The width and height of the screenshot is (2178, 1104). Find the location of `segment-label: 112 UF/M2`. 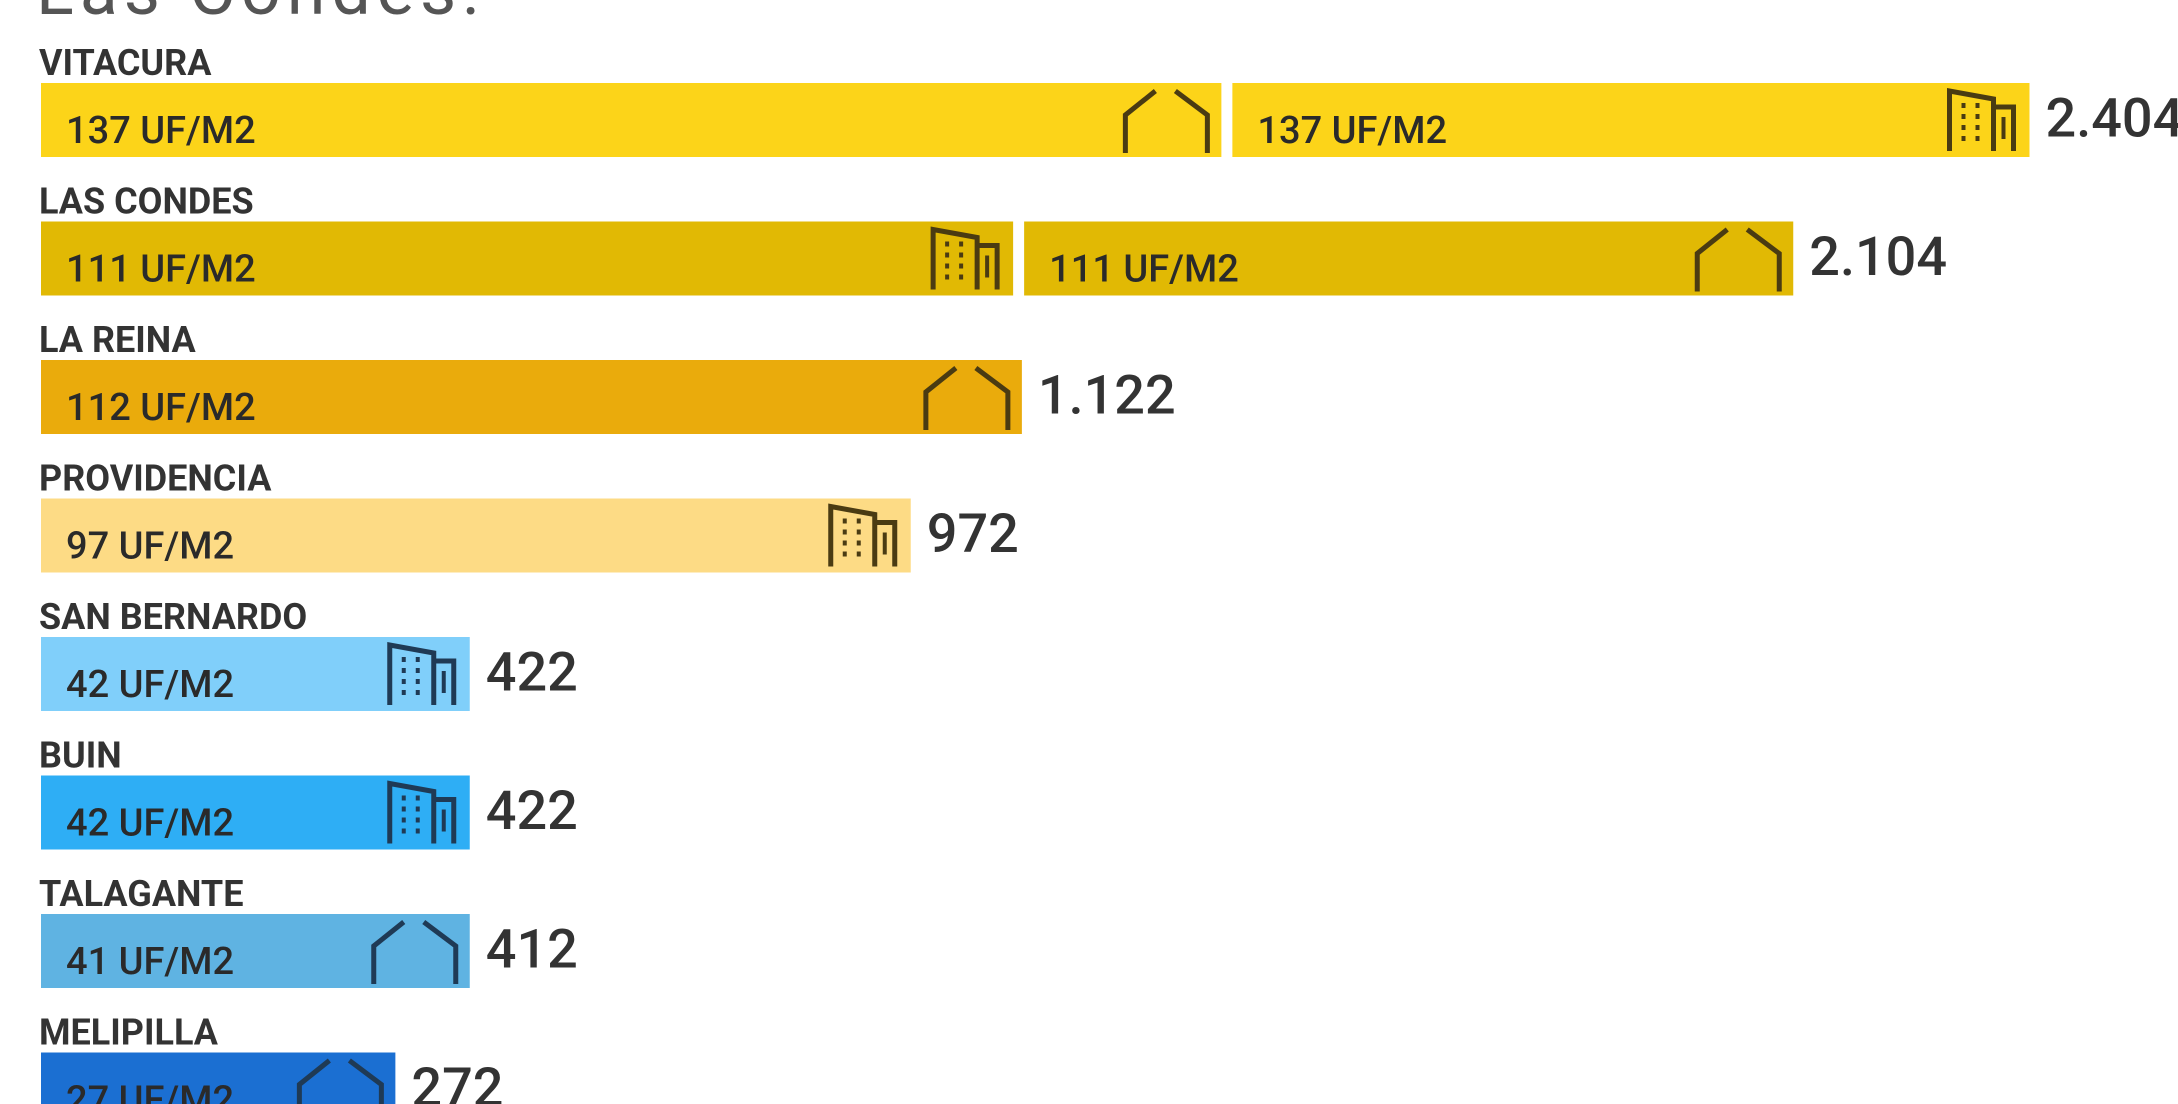

segment-label: 112 UF/M2 is located at coordinates (161, 408).